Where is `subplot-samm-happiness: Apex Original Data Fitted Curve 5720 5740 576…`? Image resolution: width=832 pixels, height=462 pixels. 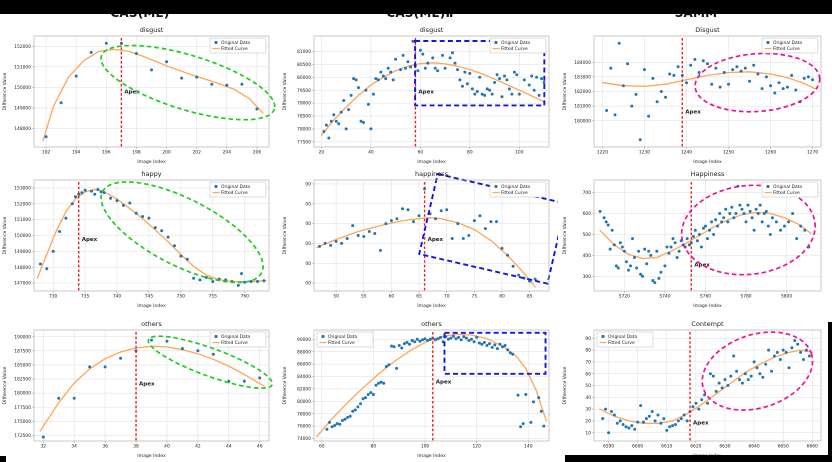 subplot-samm-happiness: Apex Original Data Fitted Curve 5720 5740 576… is located at coordinates (695, 239).